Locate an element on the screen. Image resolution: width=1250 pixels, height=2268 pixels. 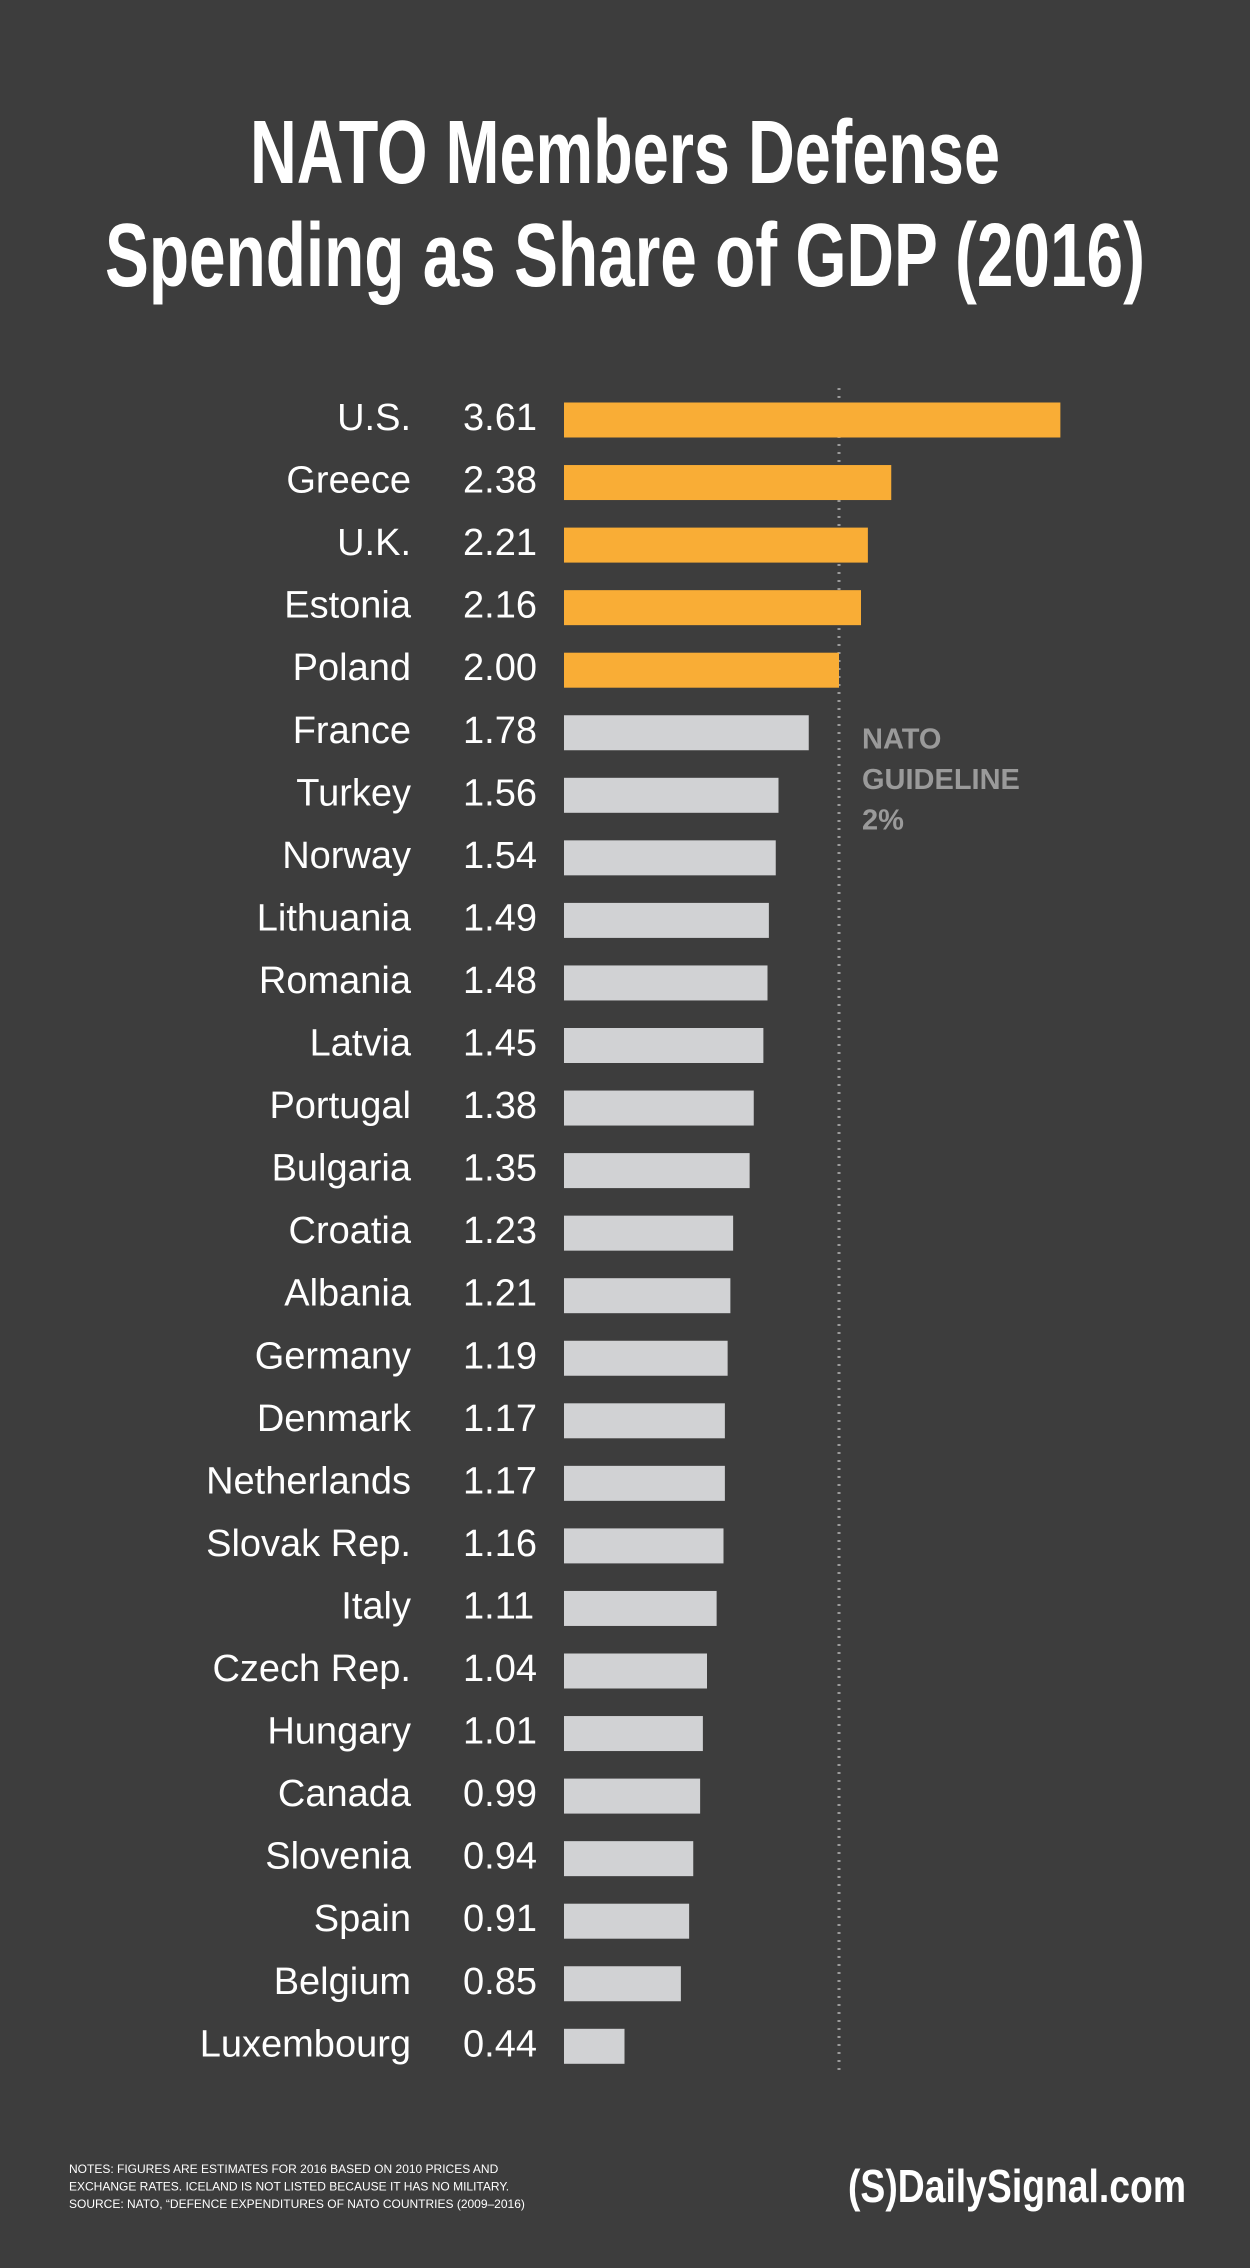
value-label: 1.49 is located at coordinates (500, 918).